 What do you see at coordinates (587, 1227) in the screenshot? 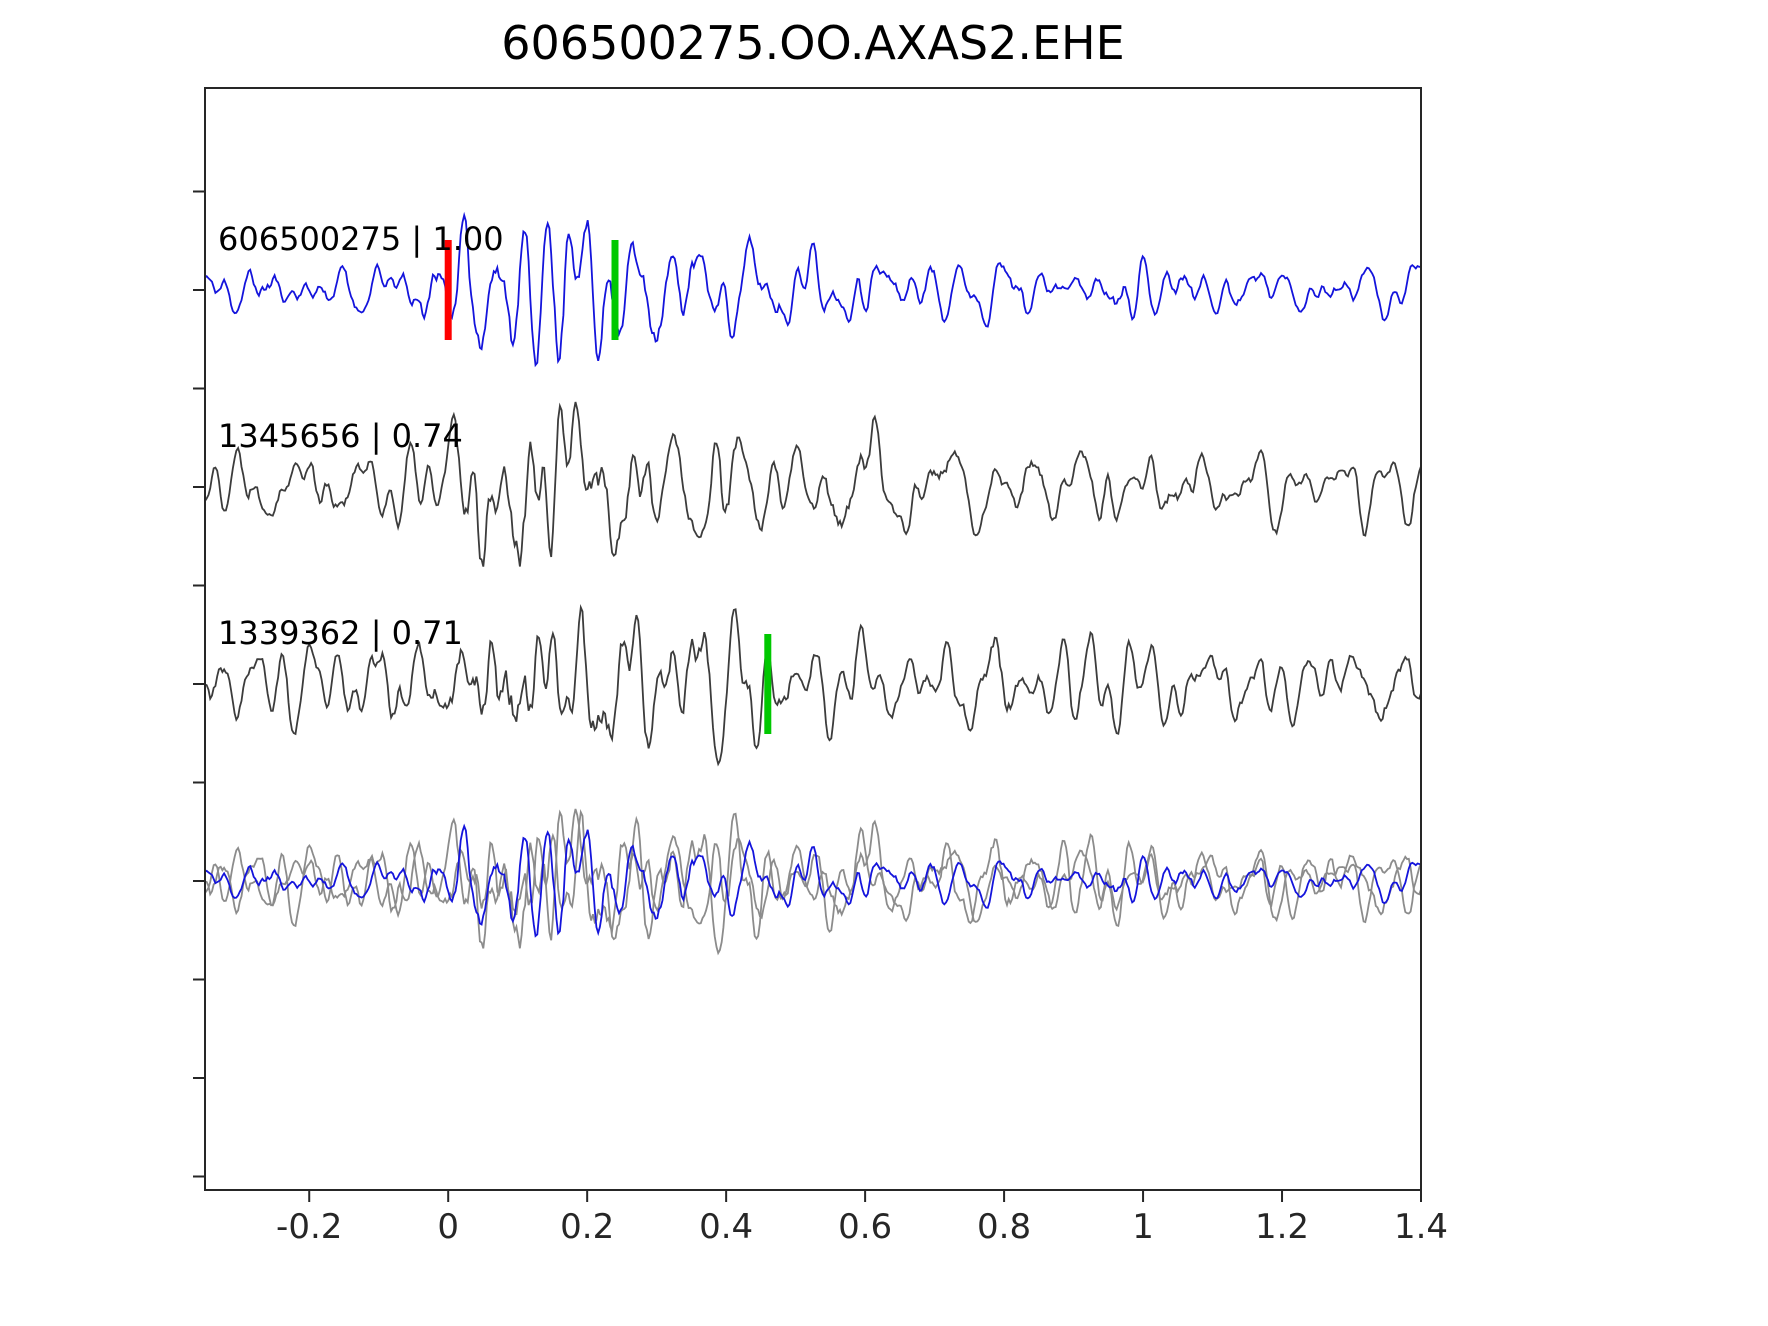
I see `x-tick-label: 0.2` at bounding box center [587, 1227].